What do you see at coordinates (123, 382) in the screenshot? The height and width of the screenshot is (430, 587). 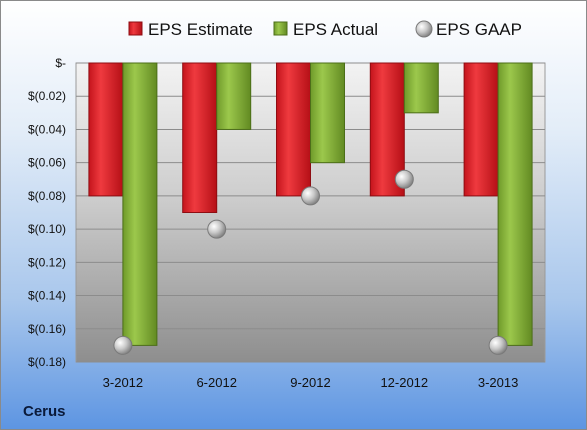 I see `x-tick-label: 3-2012` at bounding box center [123, 382].